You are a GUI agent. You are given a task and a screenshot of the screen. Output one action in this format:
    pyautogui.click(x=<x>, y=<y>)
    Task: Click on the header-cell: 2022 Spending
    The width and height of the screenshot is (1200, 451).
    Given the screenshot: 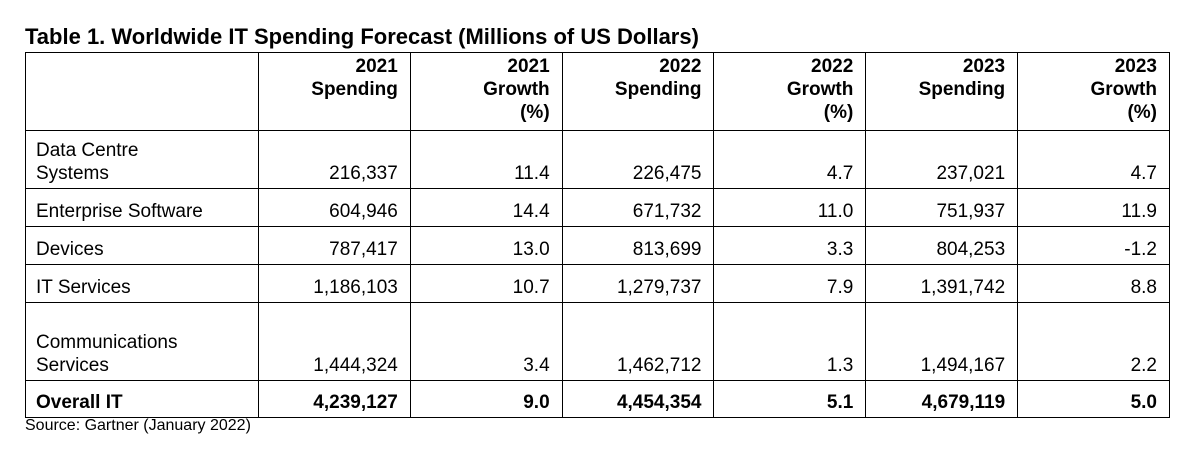 What is the action you would take?
    pyautogui.click(x=638, y=91)
    